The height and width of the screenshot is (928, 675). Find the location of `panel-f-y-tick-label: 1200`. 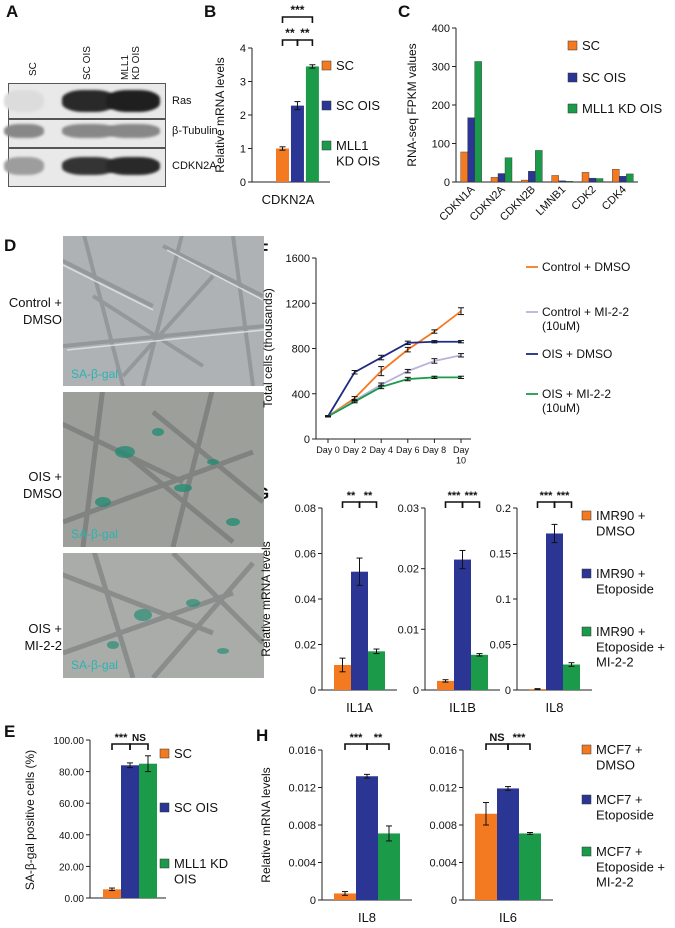

panel-f-y-tick-label: 1200 is located at coordinates (298, 304).